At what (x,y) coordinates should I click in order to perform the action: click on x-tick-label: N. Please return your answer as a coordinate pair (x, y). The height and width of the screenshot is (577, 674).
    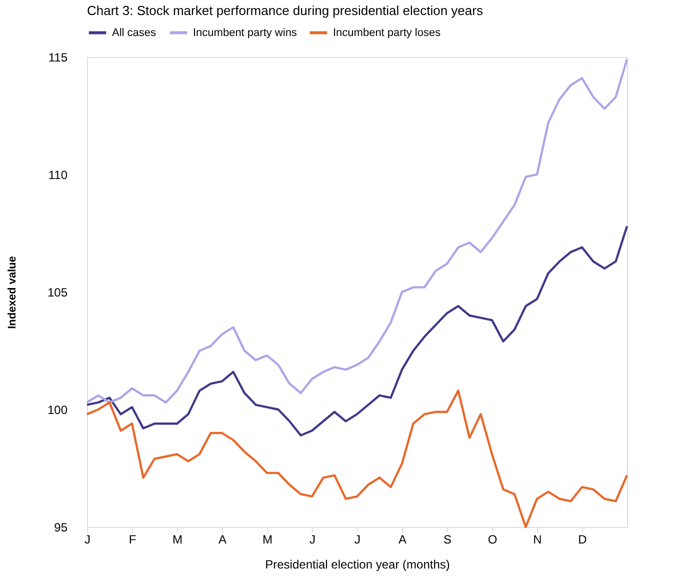
    Looking at the image, I should click on (537, 539).